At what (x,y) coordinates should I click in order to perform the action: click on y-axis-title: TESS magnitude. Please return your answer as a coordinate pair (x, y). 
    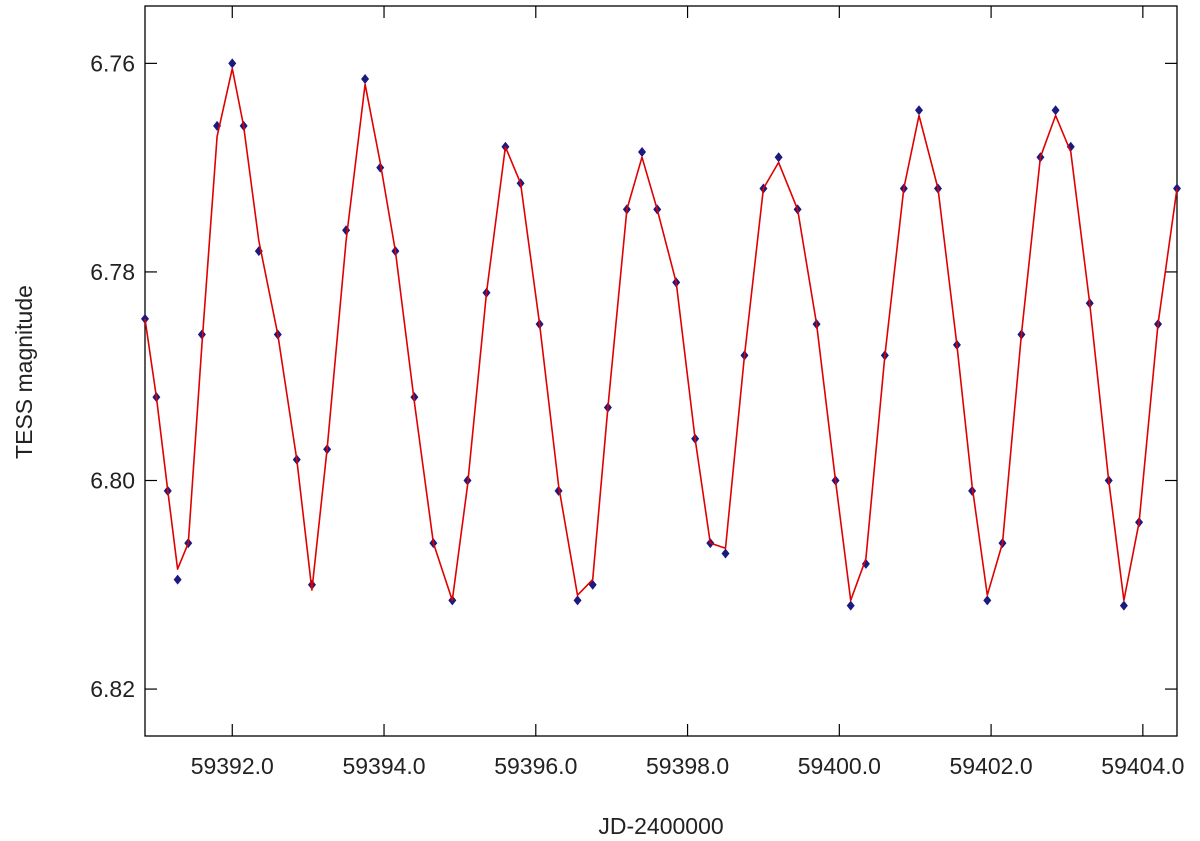
    Looking at the image, I should click on (24, 372).